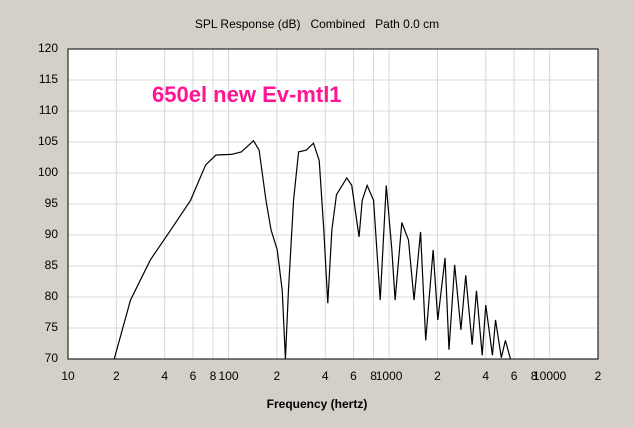  What do you see at coordinates (52, 234) in the screenshot?
I see `y-tick-label: 90` at bounding box center [52, 234].